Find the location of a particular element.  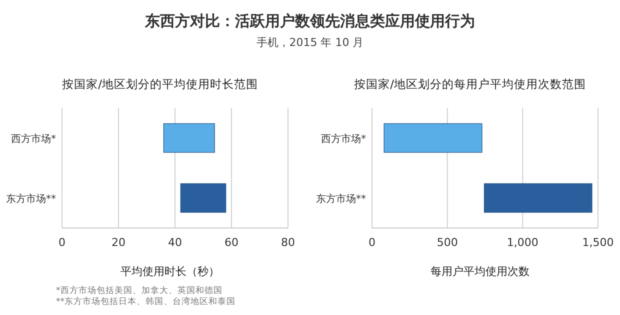

x-tick-label: 1,000 is located at coordinates (522, 242).